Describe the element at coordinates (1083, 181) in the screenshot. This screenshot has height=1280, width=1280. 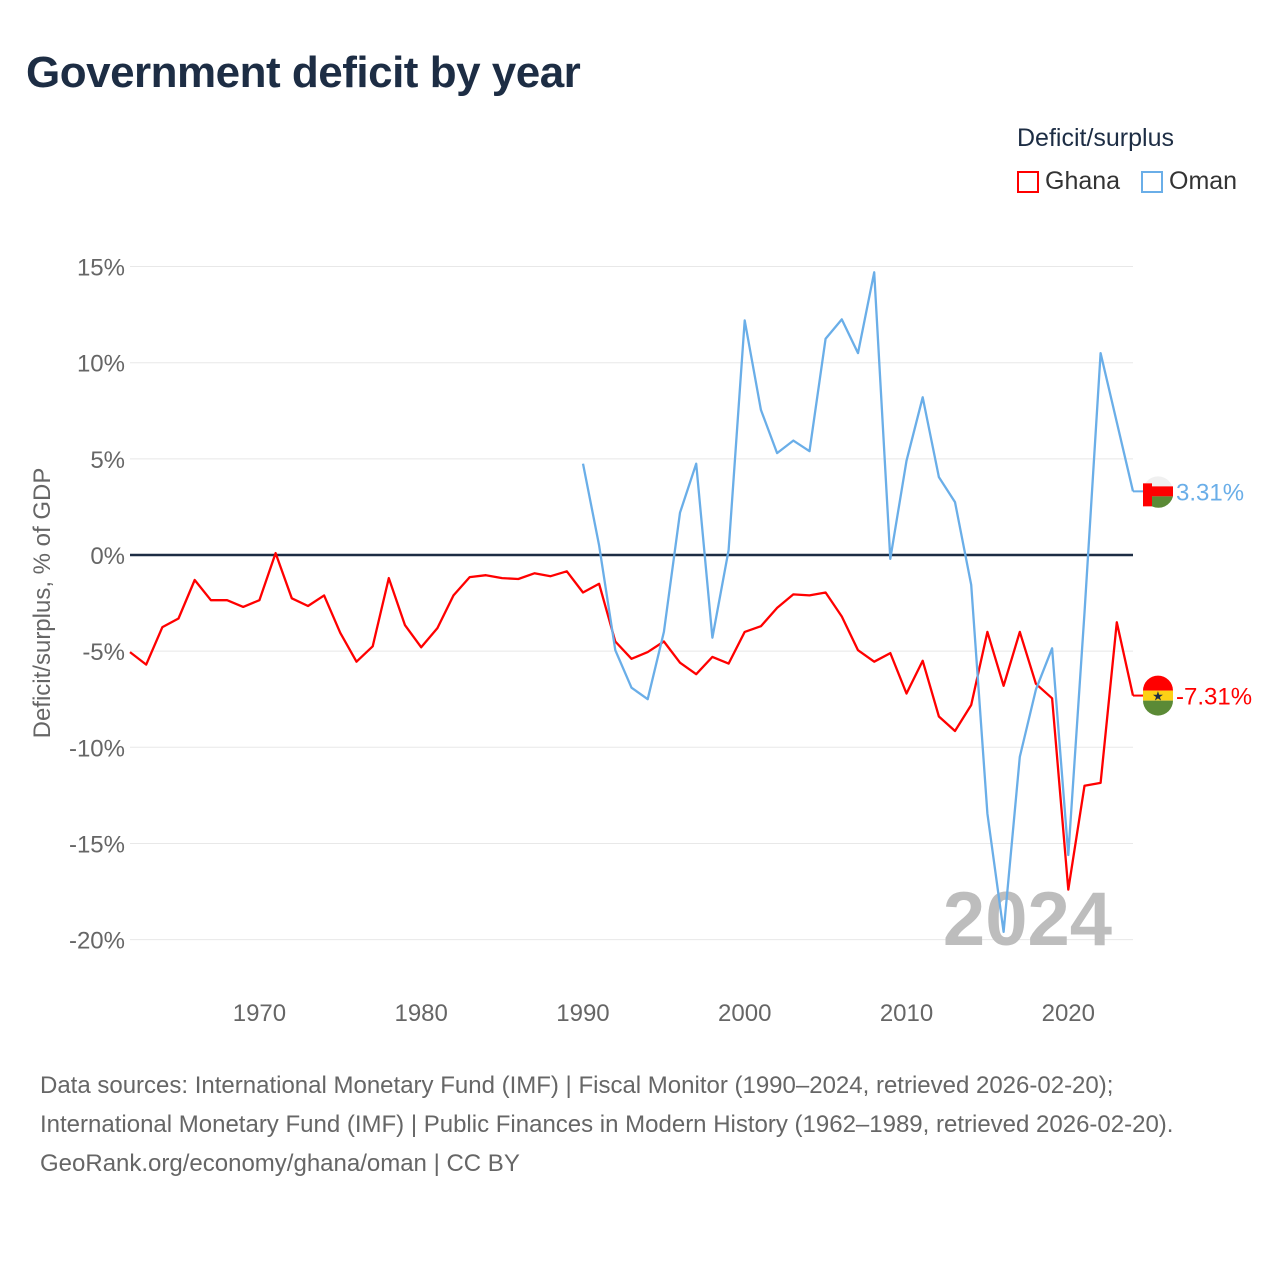
I see `legend-label: Ghana` at that location.